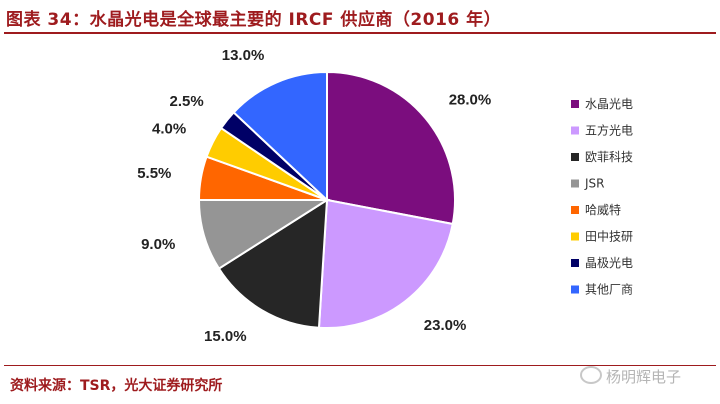 The height and width of the screenshot is (404, 720). Describe the element at coordinates (609, 104) in the screenshot. I see `legend-label: 水晶光电` at that location.